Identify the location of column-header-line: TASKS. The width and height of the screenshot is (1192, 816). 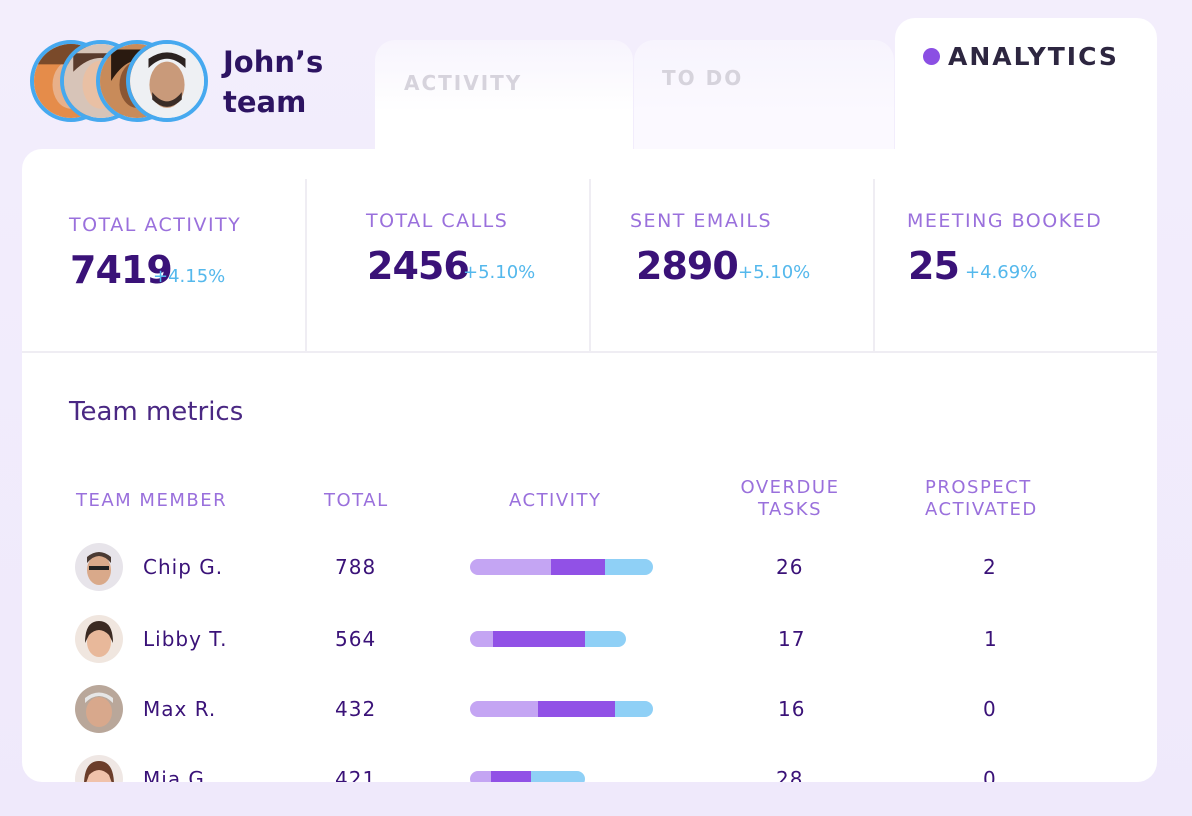
(790, 509).